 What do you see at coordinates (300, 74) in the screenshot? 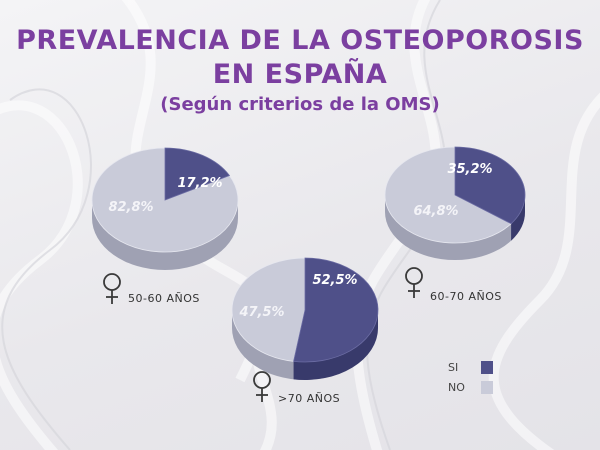
I see `page-title-line2: EN ESPAÑA` at bounding box center [300, 74].